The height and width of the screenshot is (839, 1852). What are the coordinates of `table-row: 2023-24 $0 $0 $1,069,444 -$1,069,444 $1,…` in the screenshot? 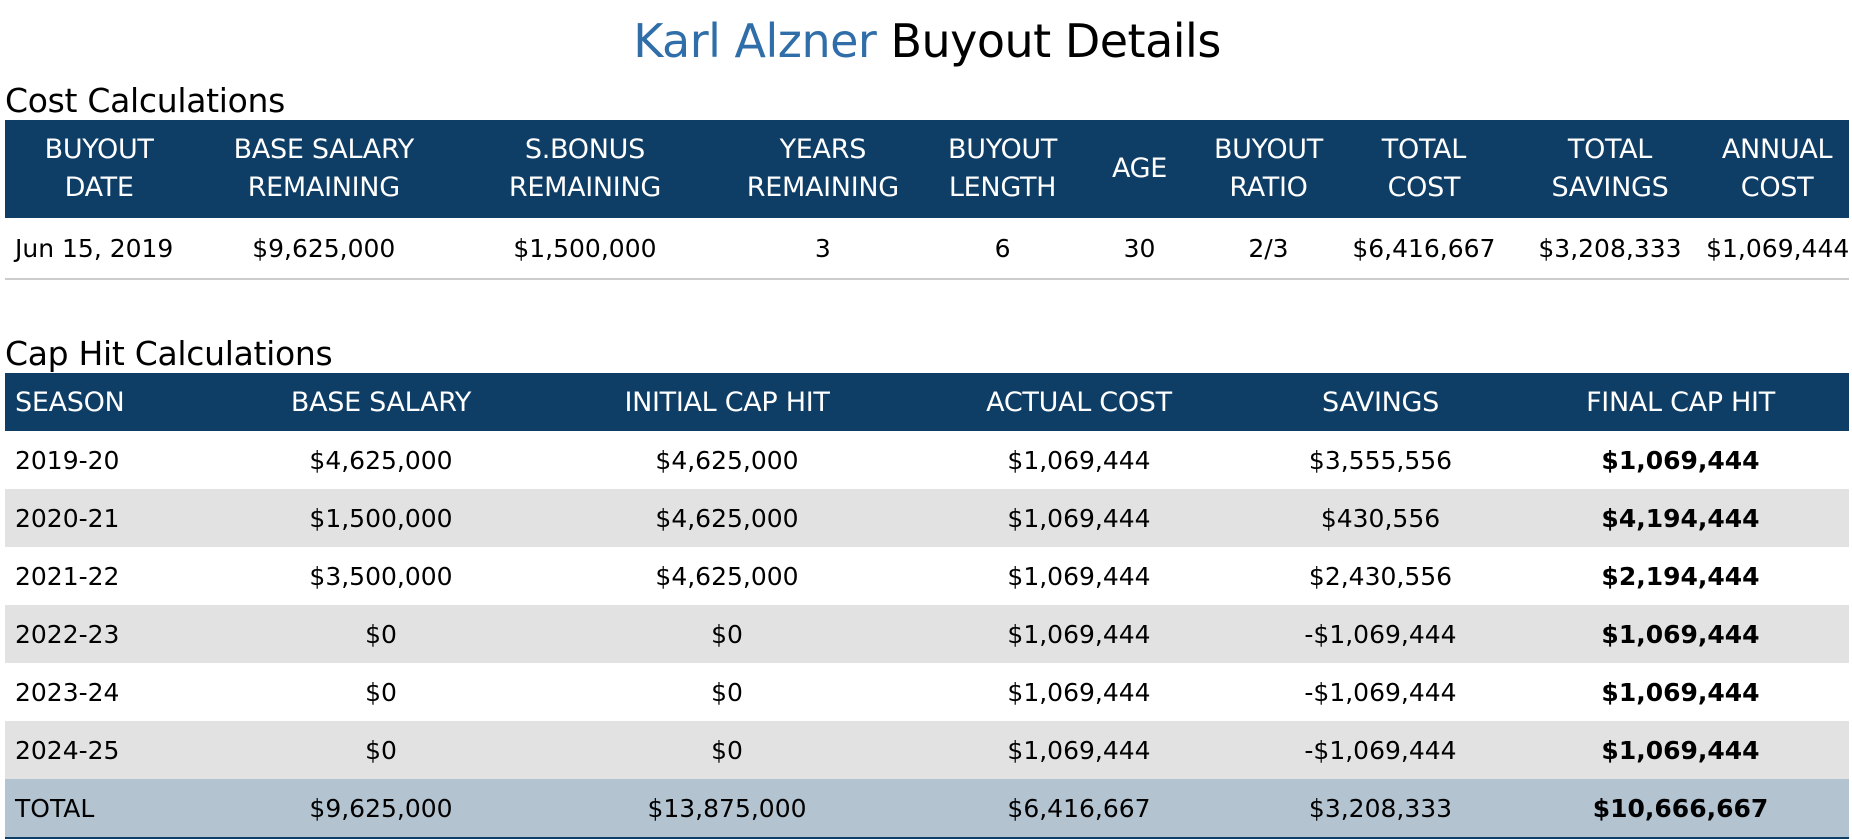 It's located at (927, 692).